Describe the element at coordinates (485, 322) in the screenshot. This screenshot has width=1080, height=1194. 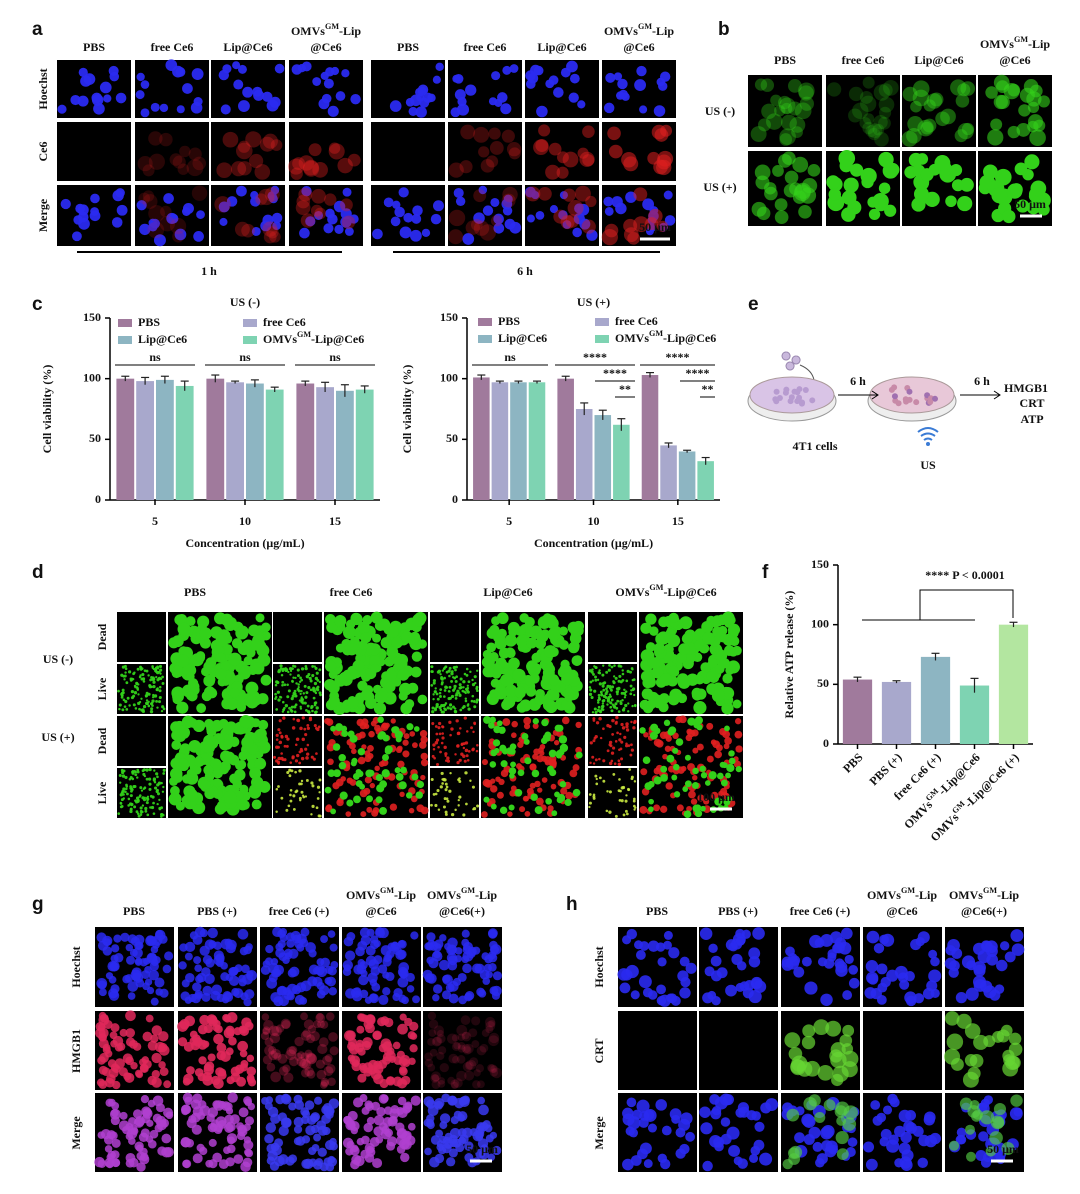
I see `legend-swatch` at that location.